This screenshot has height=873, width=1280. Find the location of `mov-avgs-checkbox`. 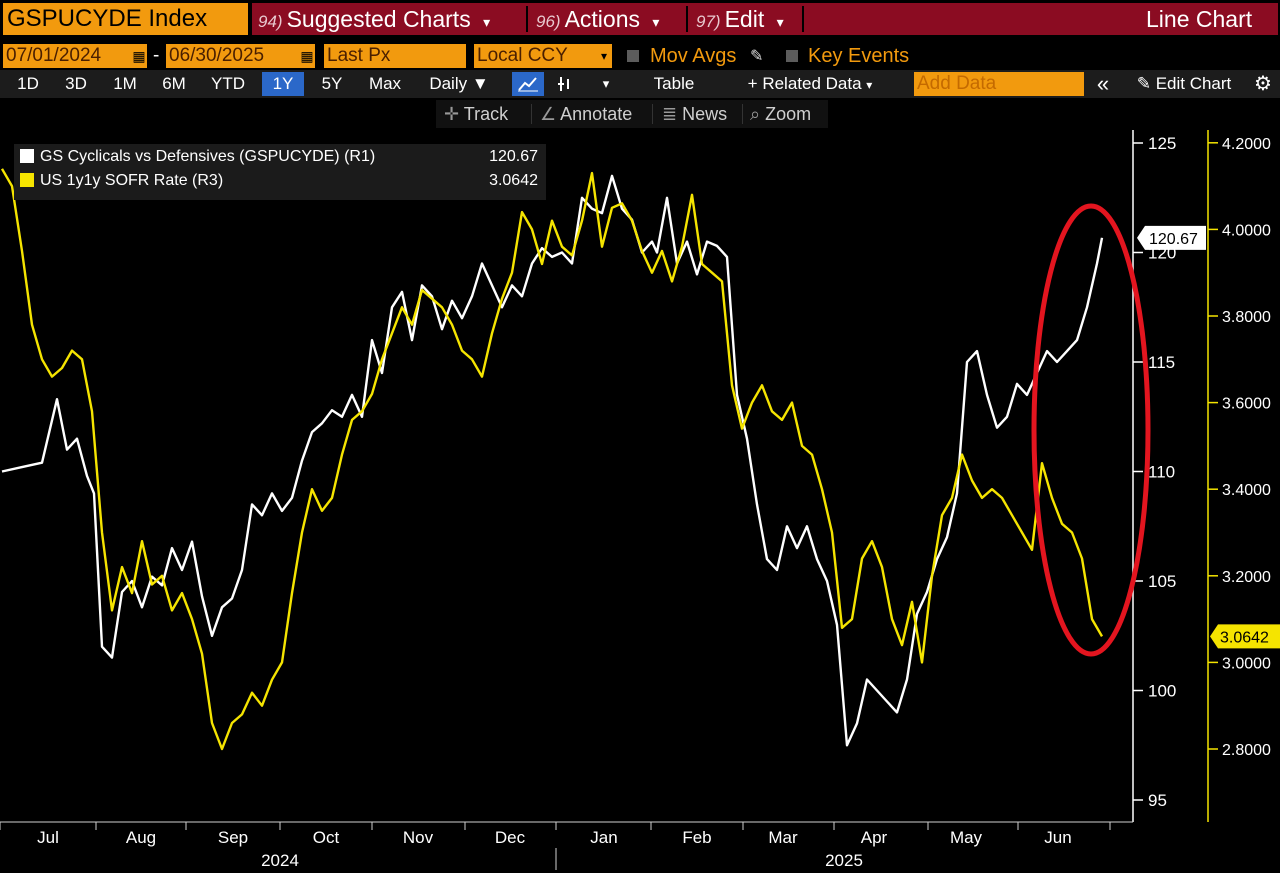

mov-avgs-checkbox is located at coordinates (633, 56).